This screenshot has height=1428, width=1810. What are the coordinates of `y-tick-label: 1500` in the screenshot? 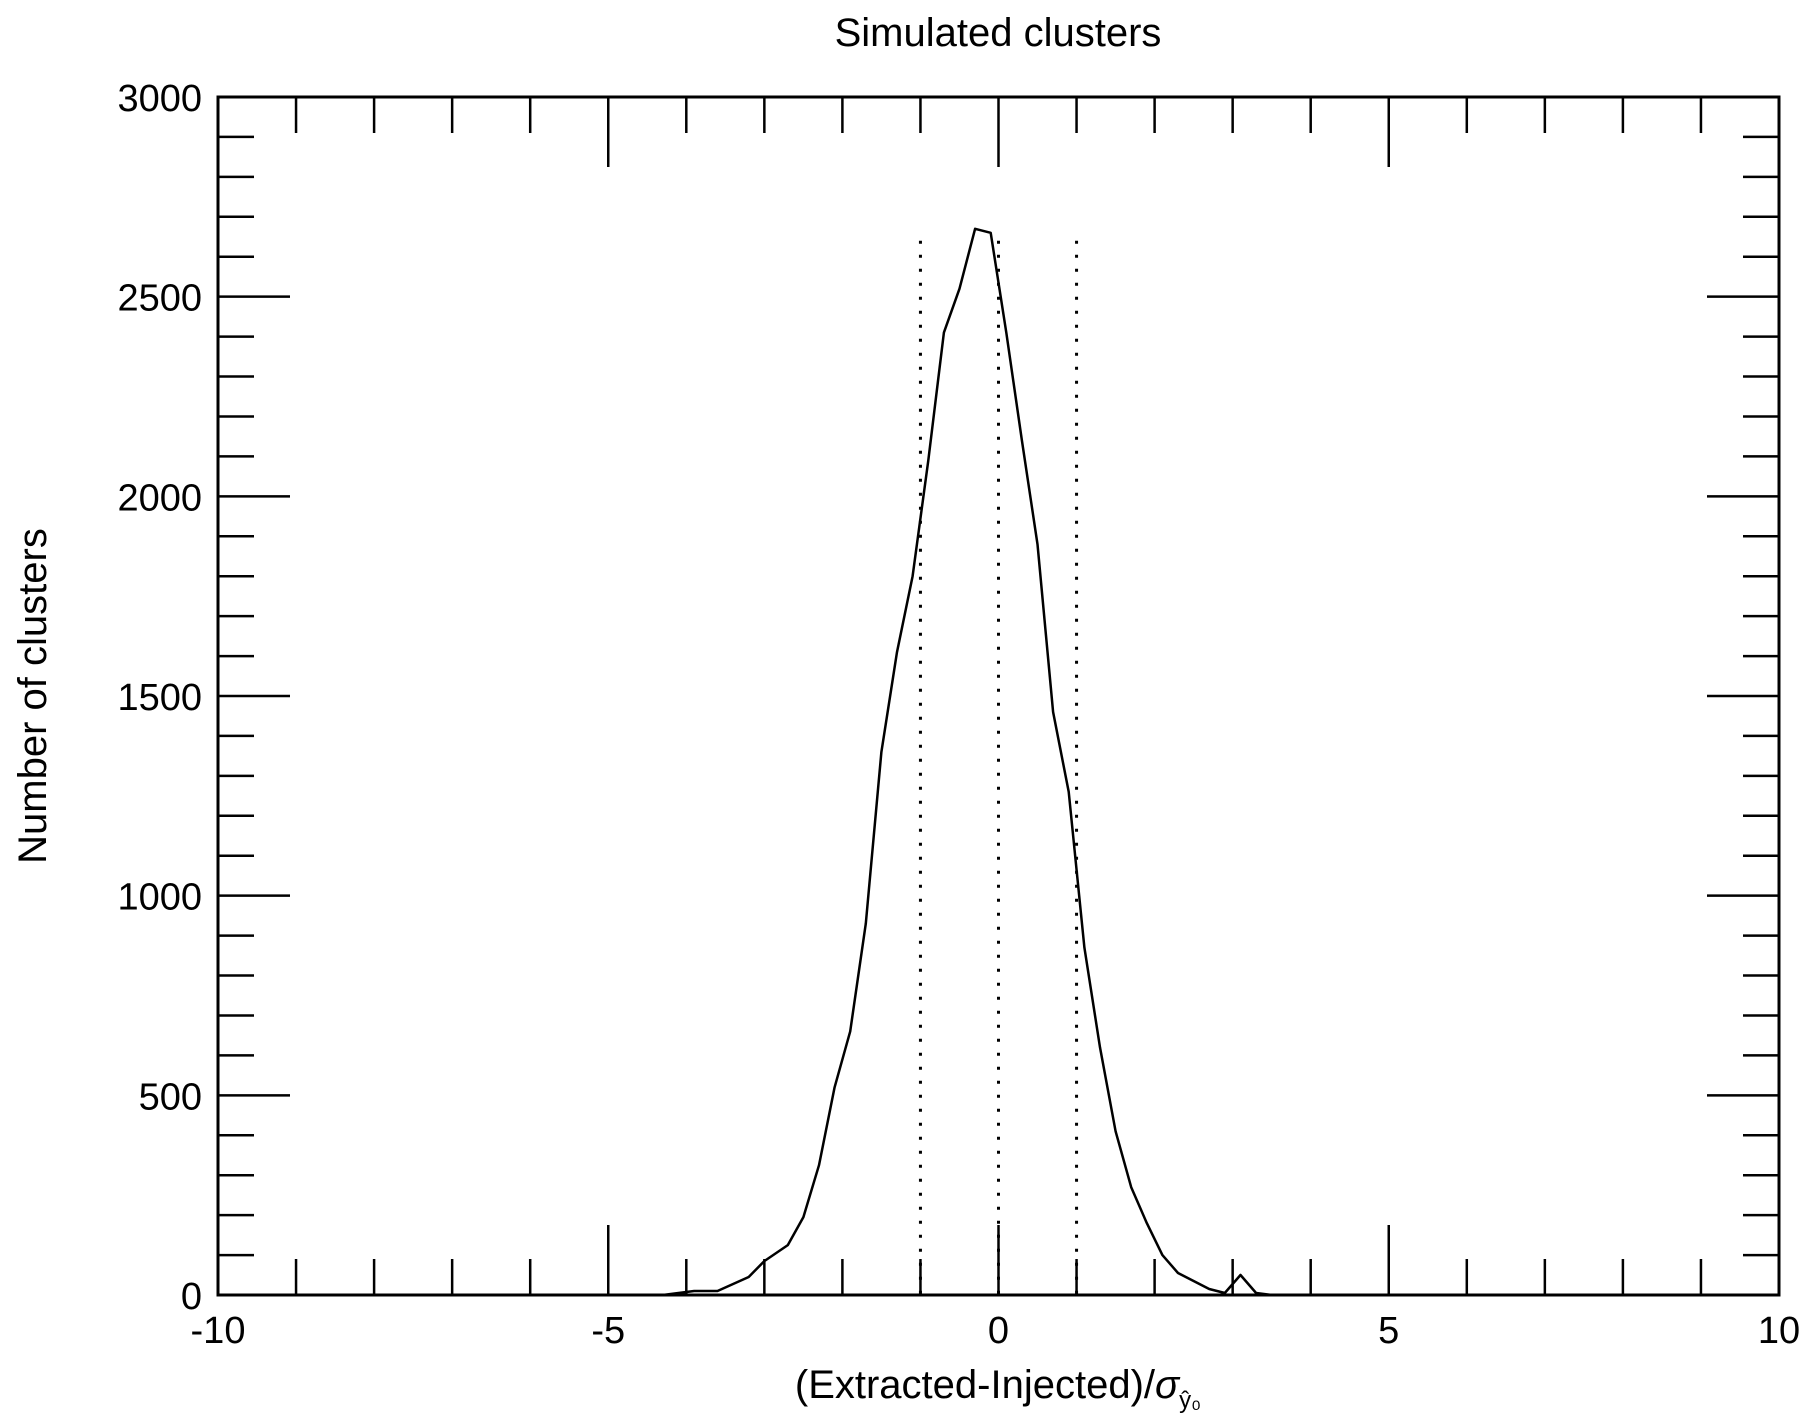 It's located at (159, 698).